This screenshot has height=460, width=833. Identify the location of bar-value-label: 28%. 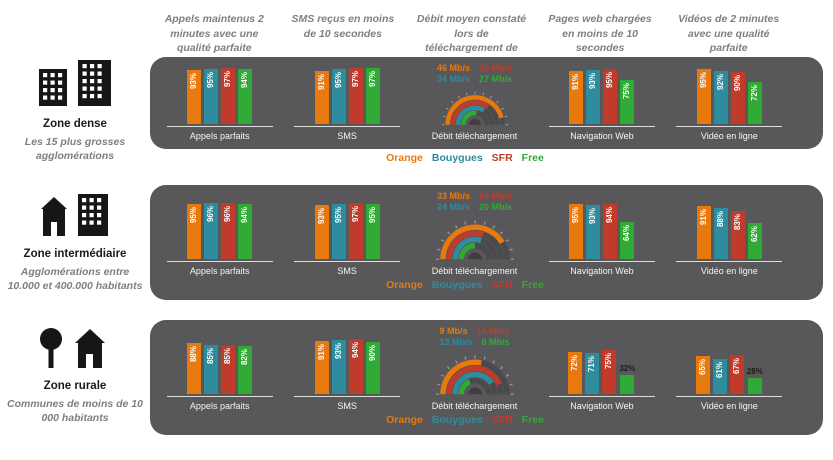
(754, 371).